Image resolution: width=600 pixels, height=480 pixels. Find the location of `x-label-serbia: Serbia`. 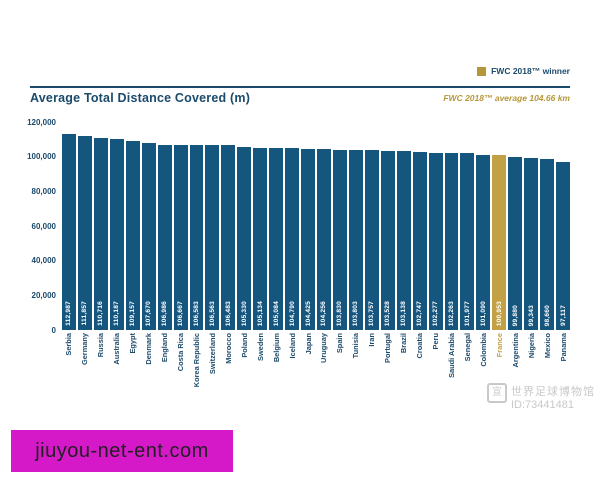

x-label-serbia: Serbia is located at coordinates (69, 344).